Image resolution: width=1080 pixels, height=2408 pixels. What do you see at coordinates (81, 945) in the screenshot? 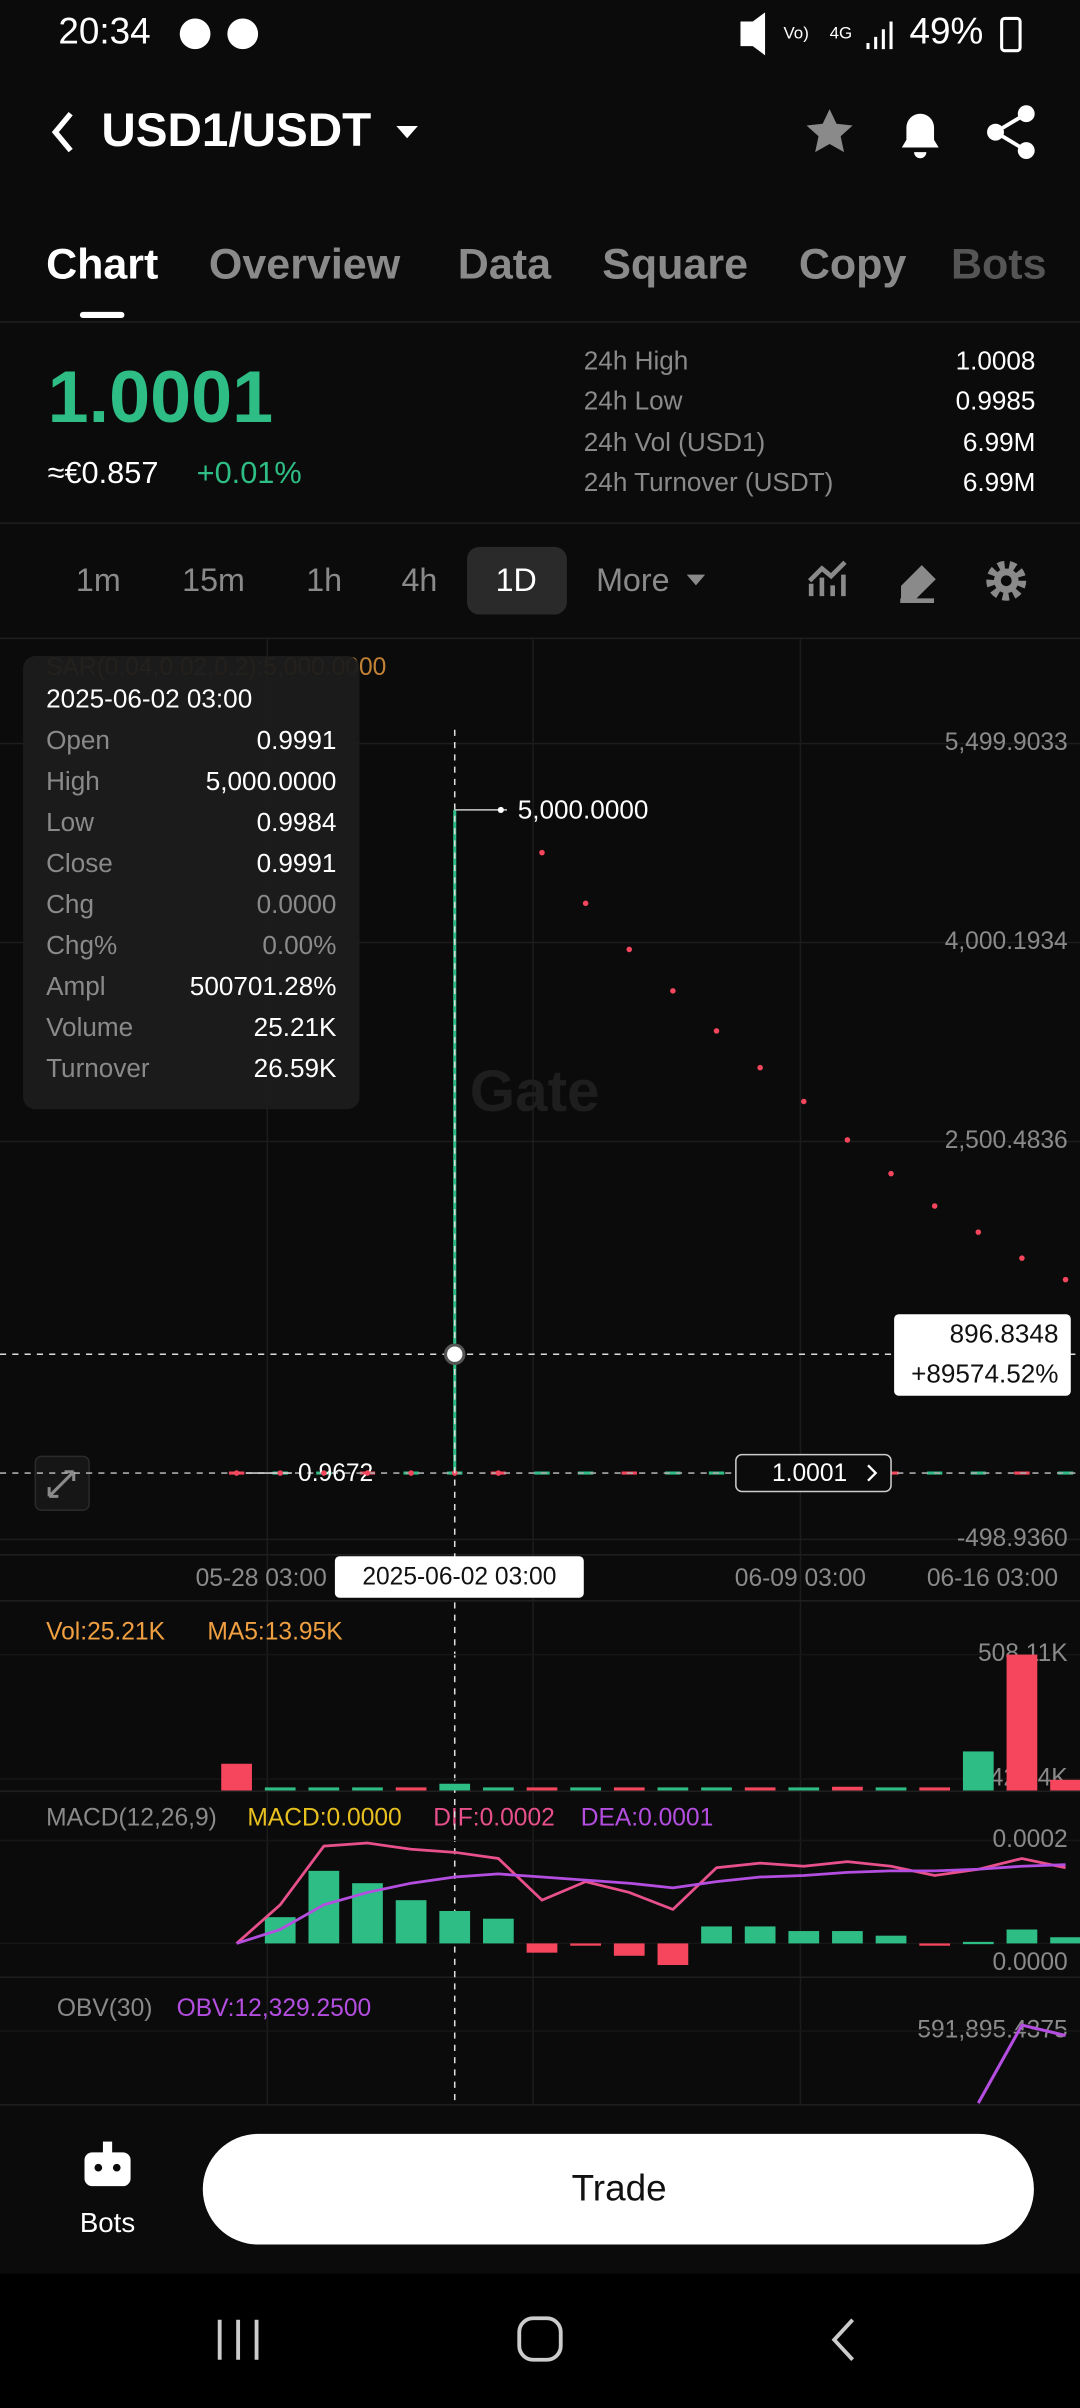
I see `tooltip-label: Chg%` at bounding box center [81, 945].